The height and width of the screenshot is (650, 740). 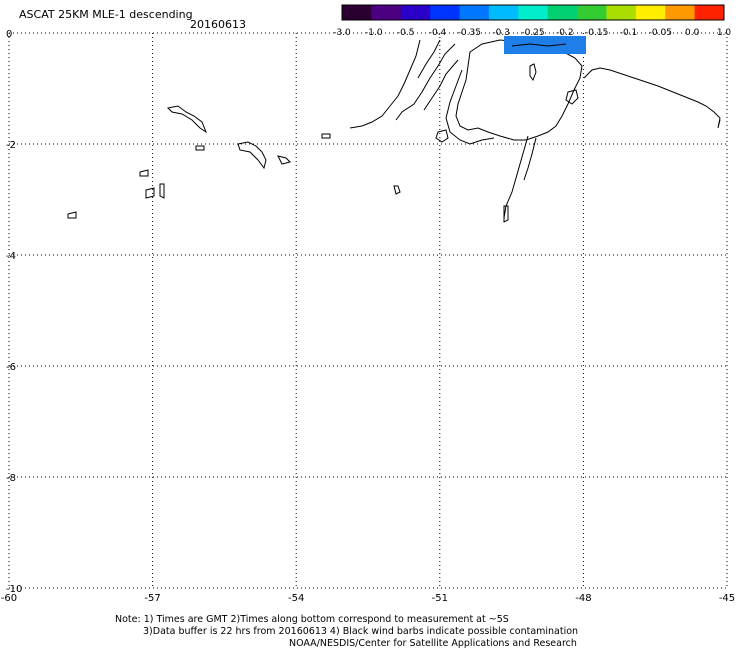 I want to click on latitude-label: -8, so click(x=11, y=478).